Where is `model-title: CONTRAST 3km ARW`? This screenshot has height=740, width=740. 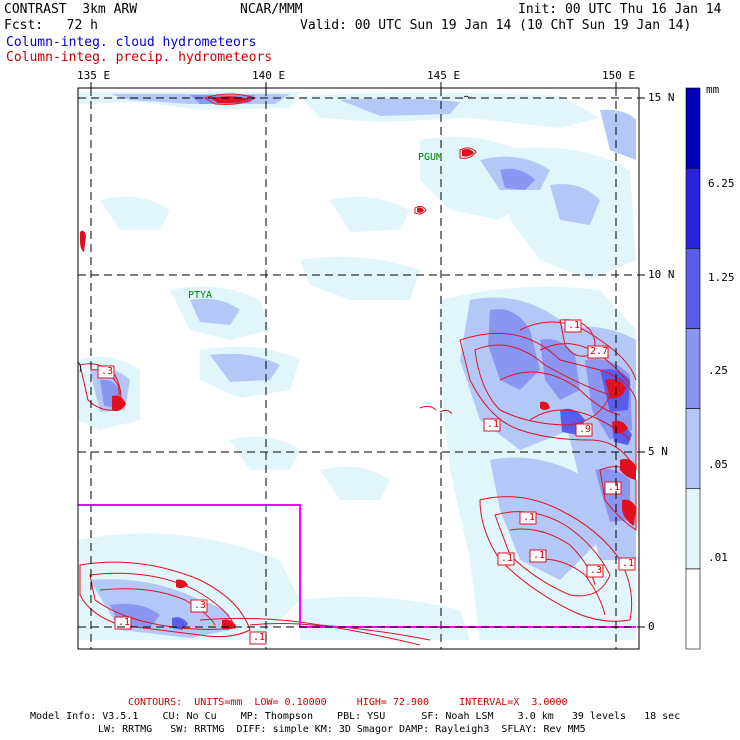 model-title: CONTRAST 3km ARW is located at coordinates (71, 9).